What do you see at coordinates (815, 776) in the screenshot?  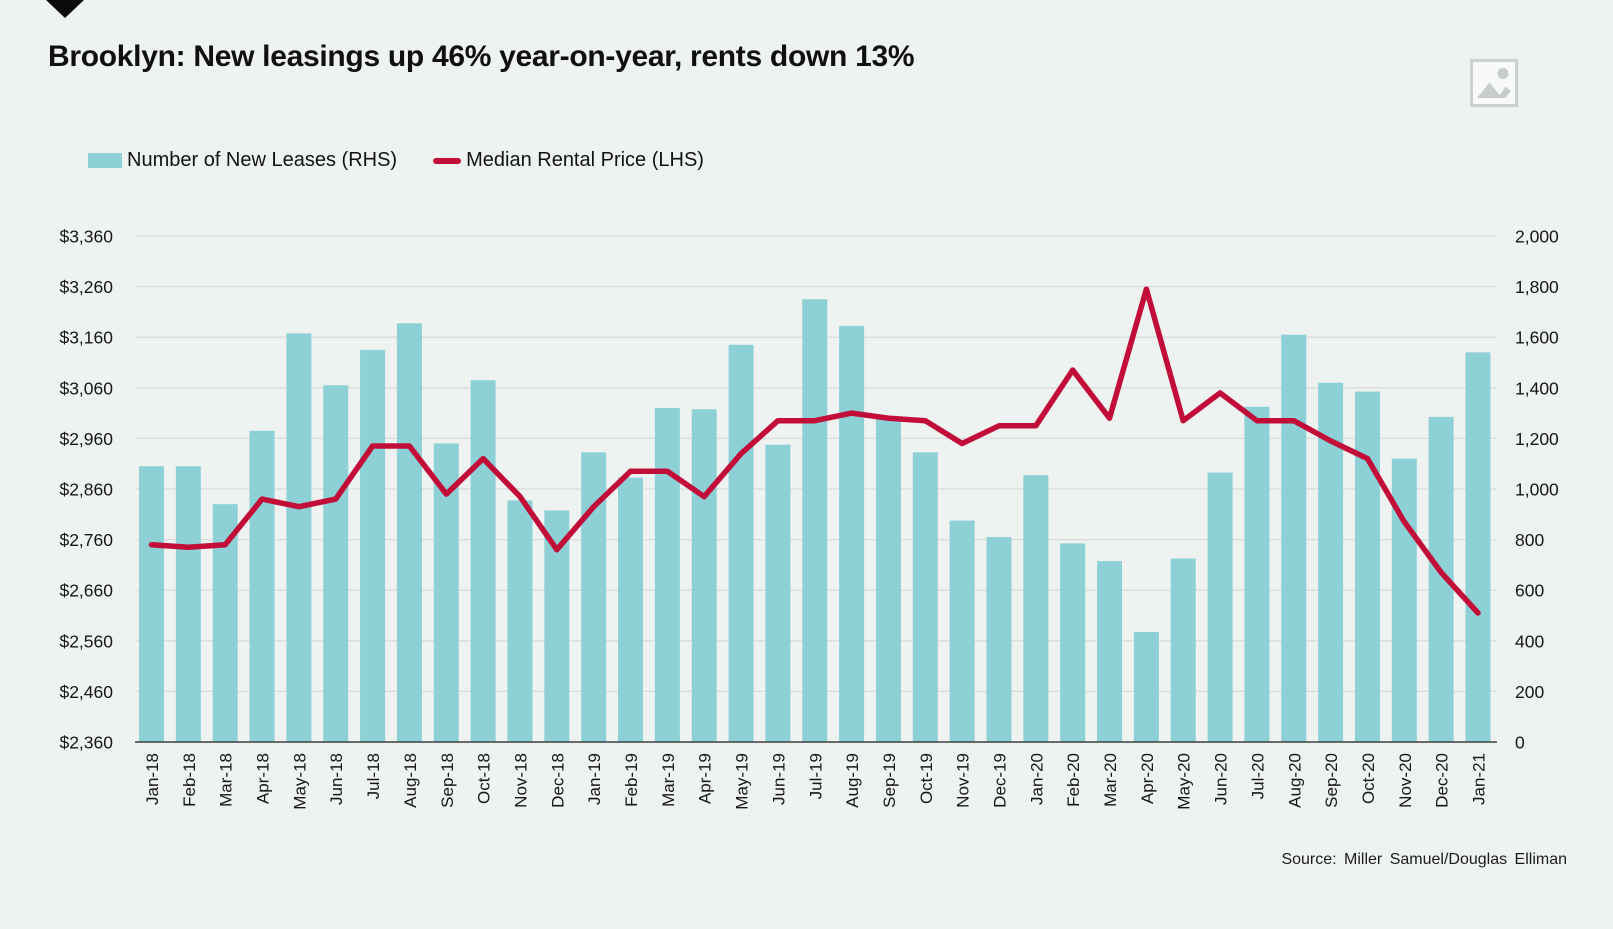 I see `x-axis-label: Jul-19` at bounding box center [815, 776].